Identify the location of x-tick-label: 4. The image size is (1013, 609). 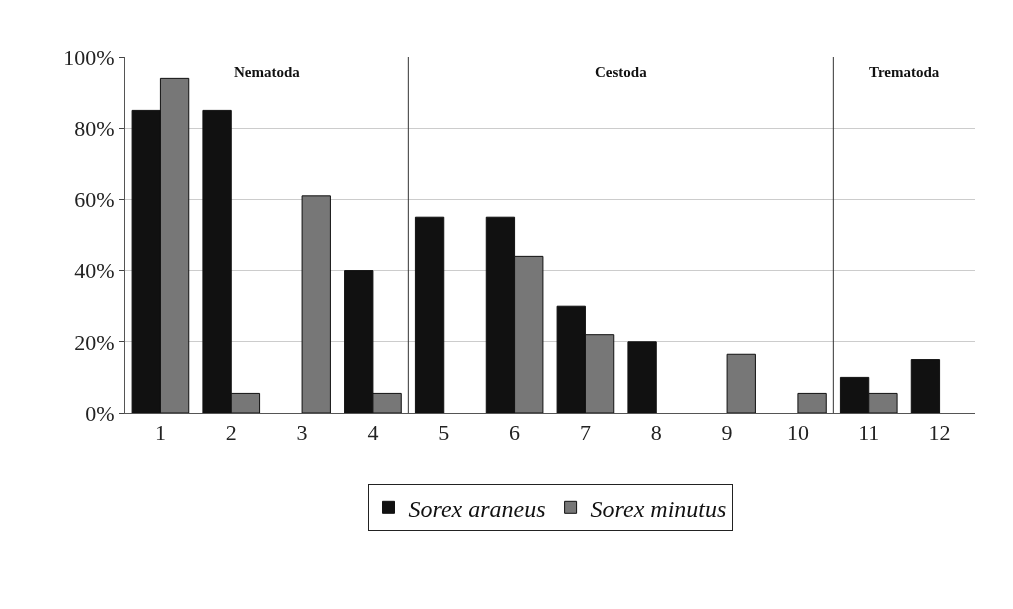
(373, 433).